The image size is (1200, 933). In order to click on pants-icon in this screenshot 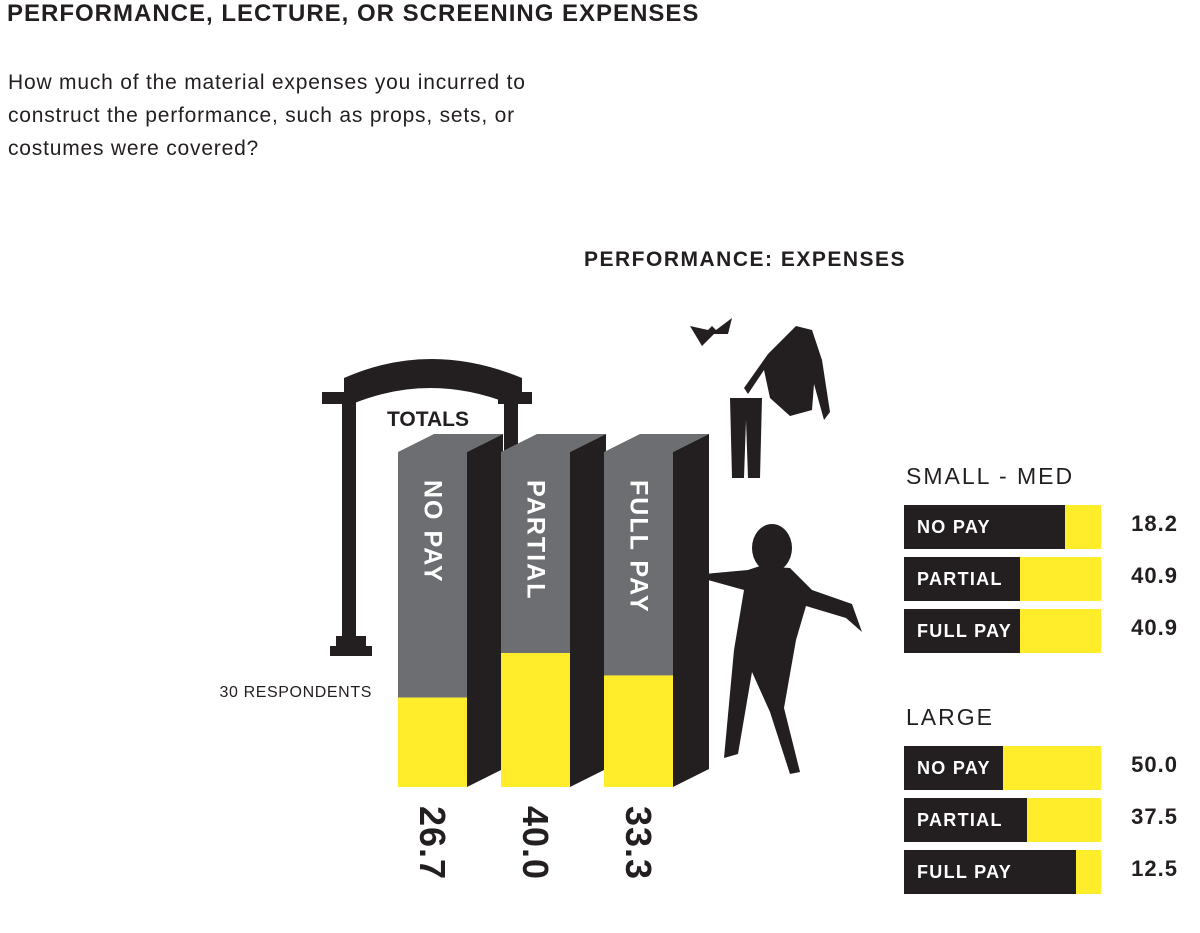, I will do `click(746, 438)`.